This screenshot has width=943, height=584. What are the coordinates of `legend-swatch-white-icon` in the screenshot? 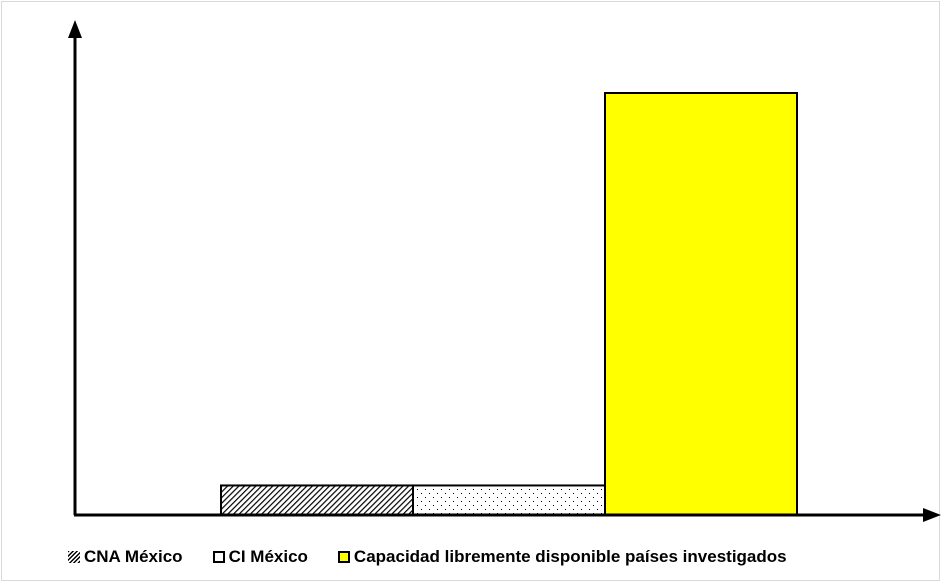 It's located at (218, 557).